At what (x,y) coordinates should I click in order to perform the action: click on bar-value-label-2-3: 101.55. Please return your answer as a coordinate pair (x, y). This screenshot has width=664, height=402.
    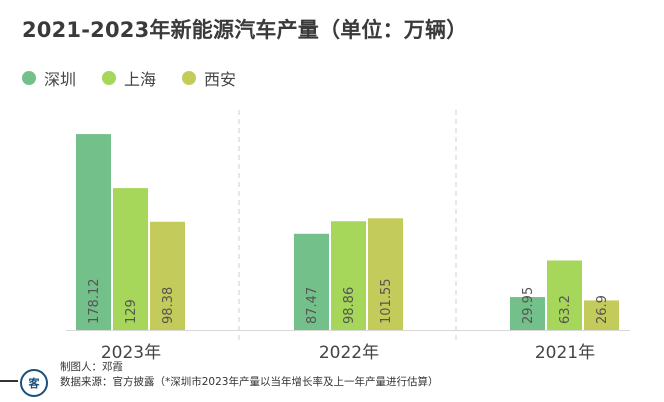
    Looking at the image, I should click on (386, 302).